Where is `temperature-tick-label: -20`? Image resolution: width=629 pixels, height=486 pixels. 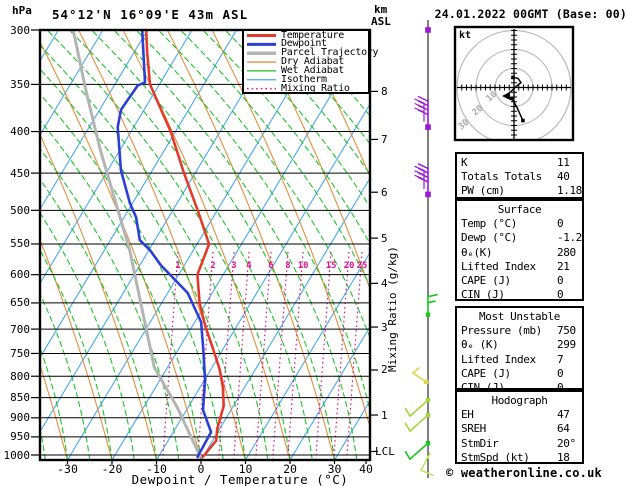 temperature-tick-label: -20 is located at coordinates (112, 469).